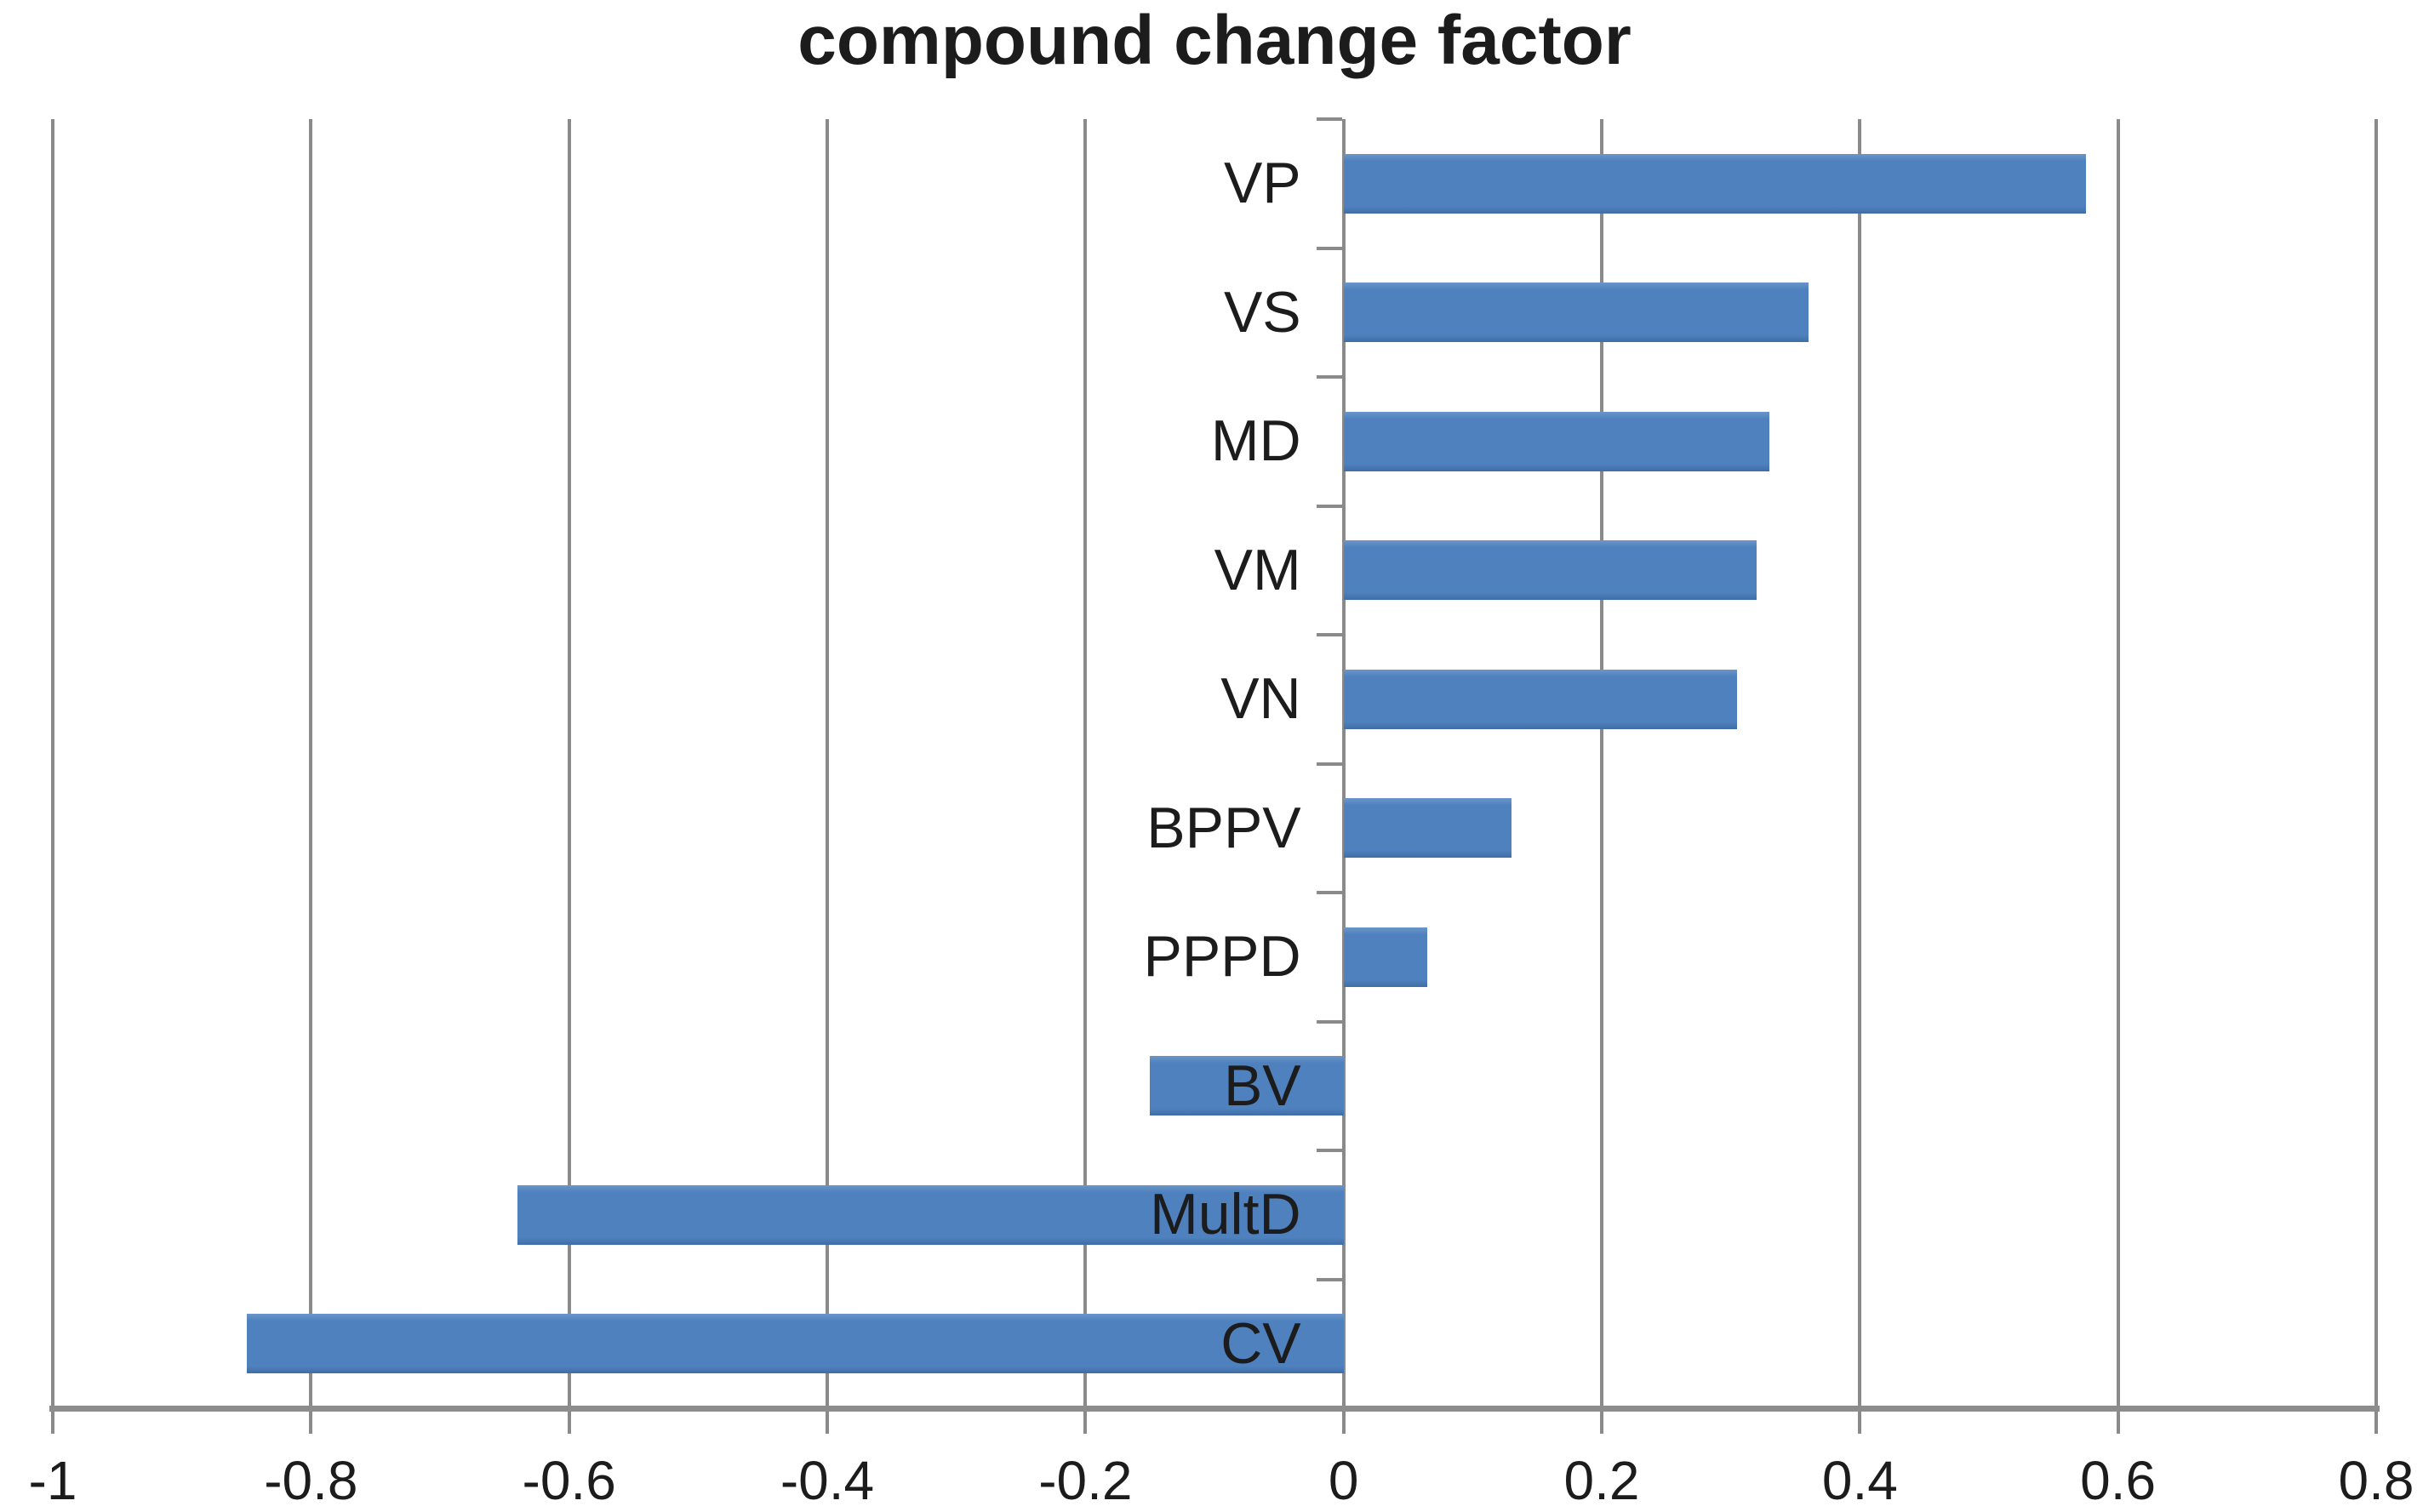  I want to click on category-label: VS, so click(1262, 312).